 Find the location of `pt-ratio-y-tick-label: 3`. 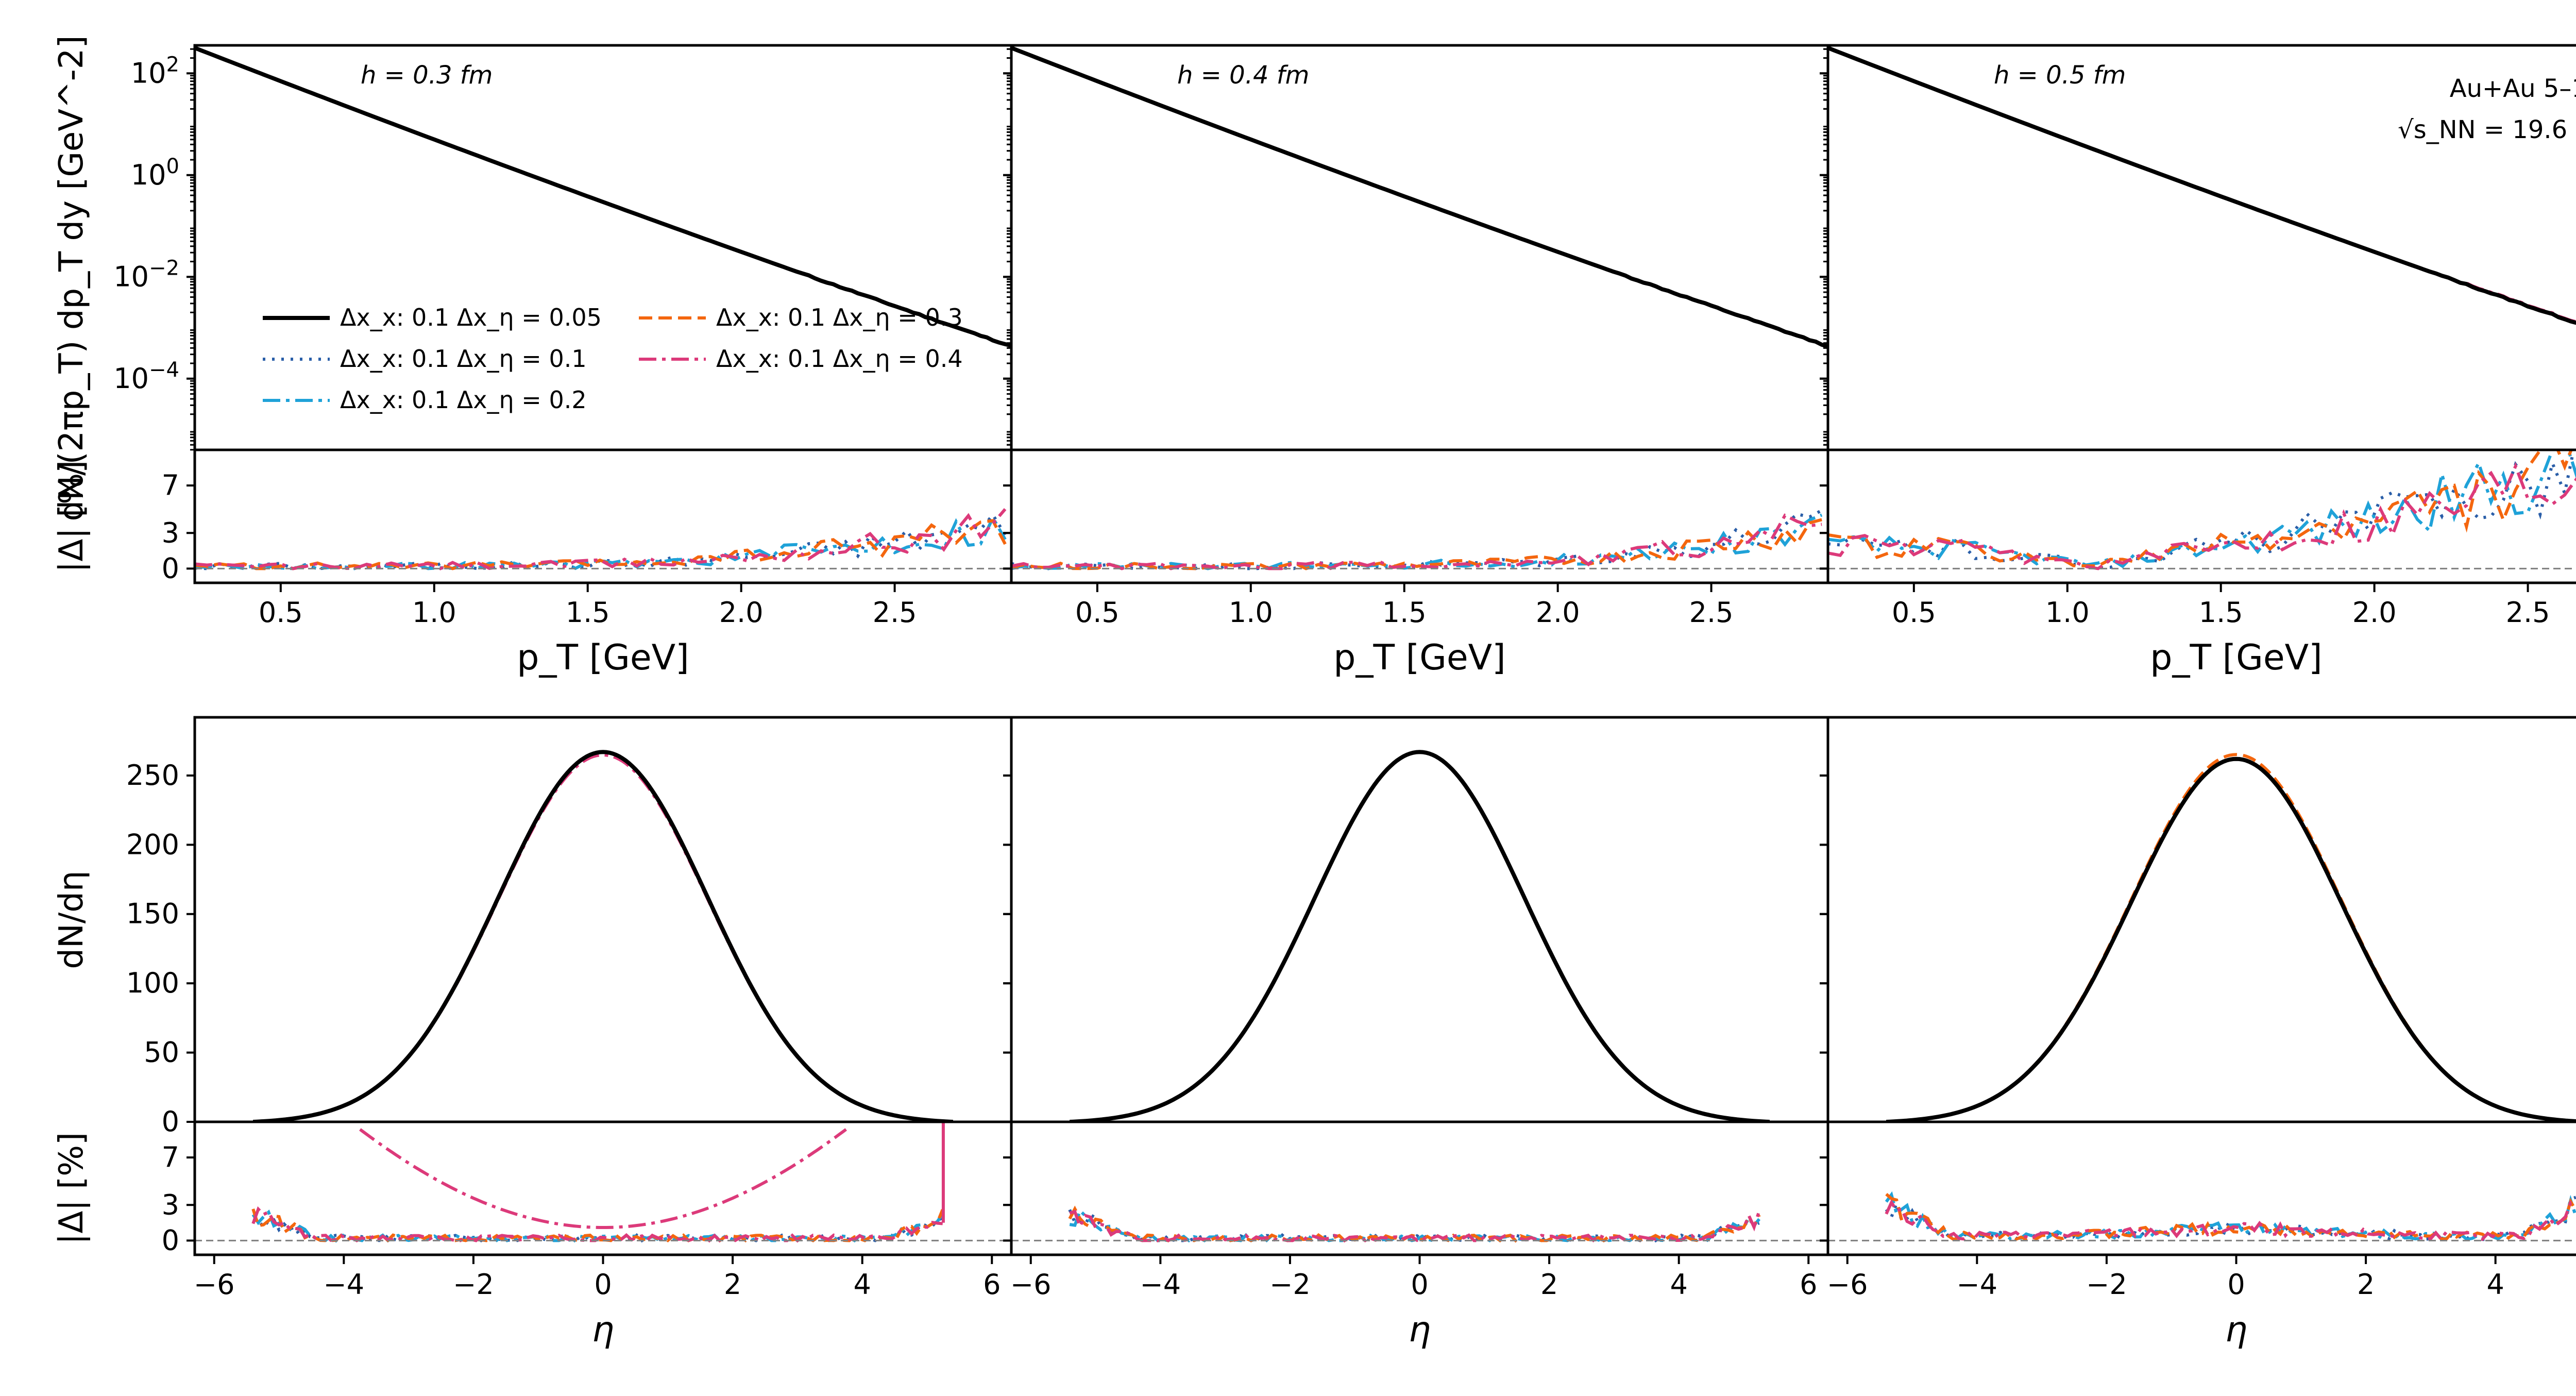

pt-ratio-y-tick-label: 3 is located at coordinates (170, 532).